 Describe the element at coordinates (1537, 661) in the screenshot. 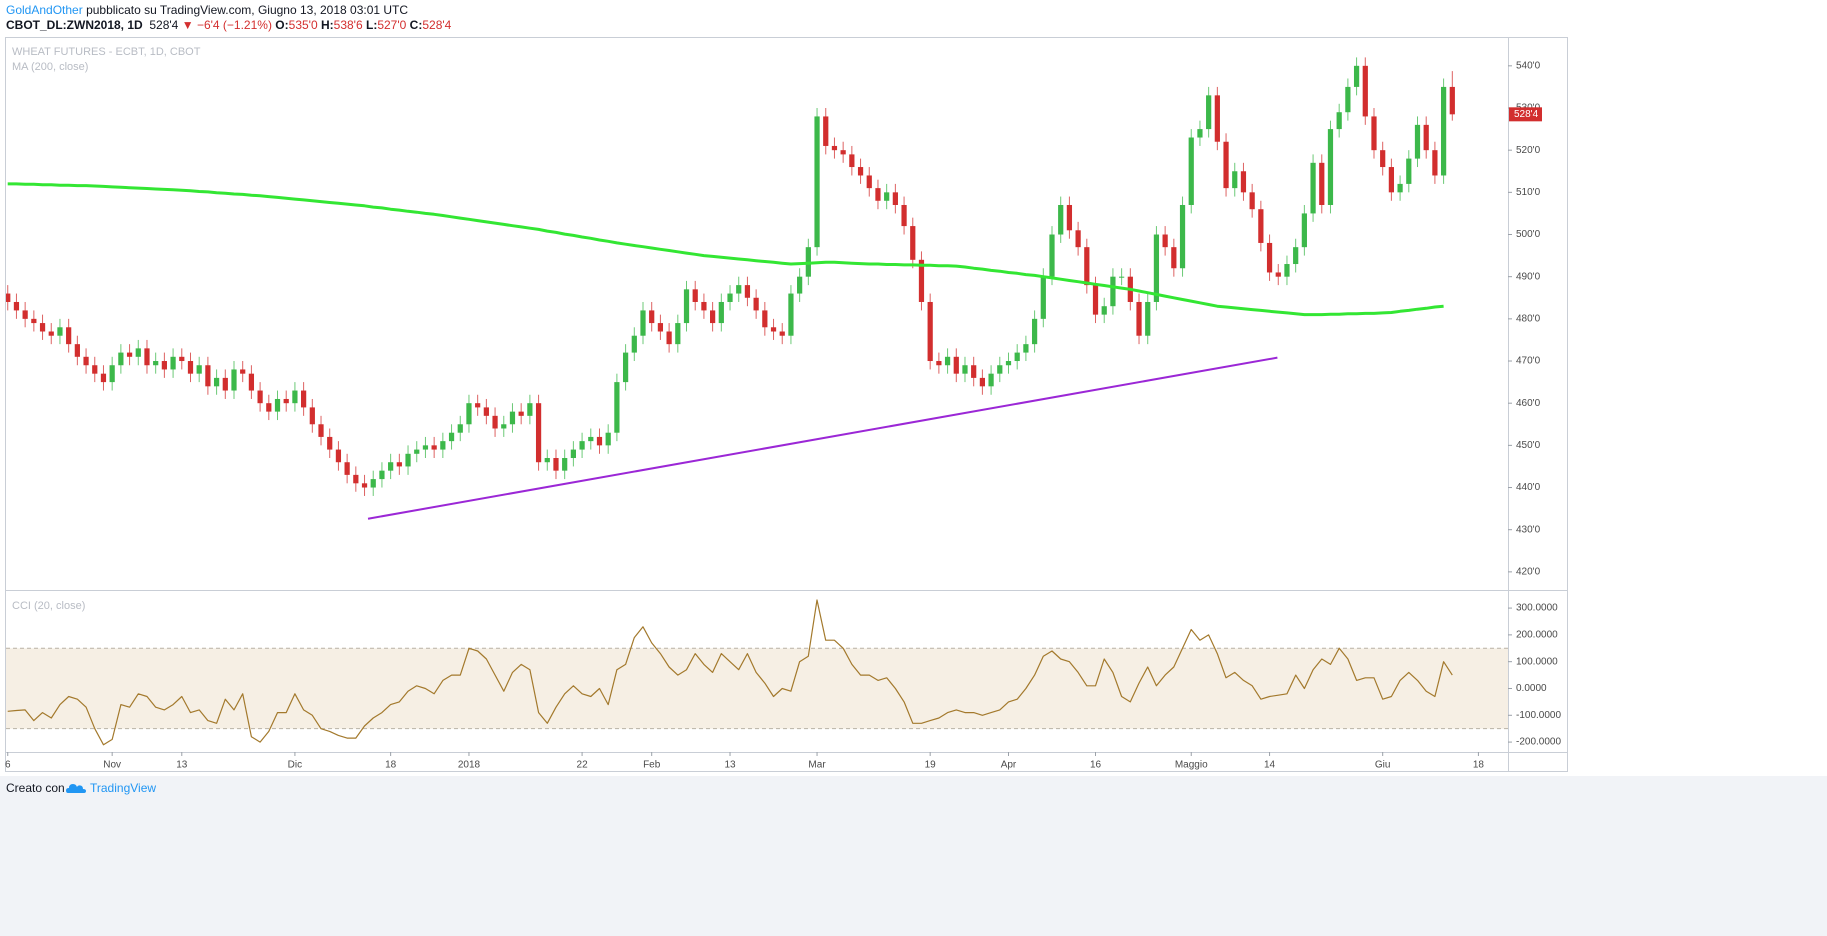

I see `y-tick-label: 100.0000` at that location.